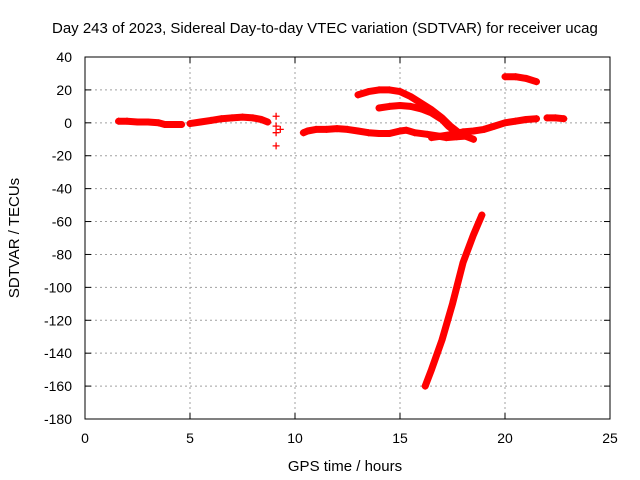 The image size is (640, 480). I want to click on x-tick-label: 5, so click(190, 438).